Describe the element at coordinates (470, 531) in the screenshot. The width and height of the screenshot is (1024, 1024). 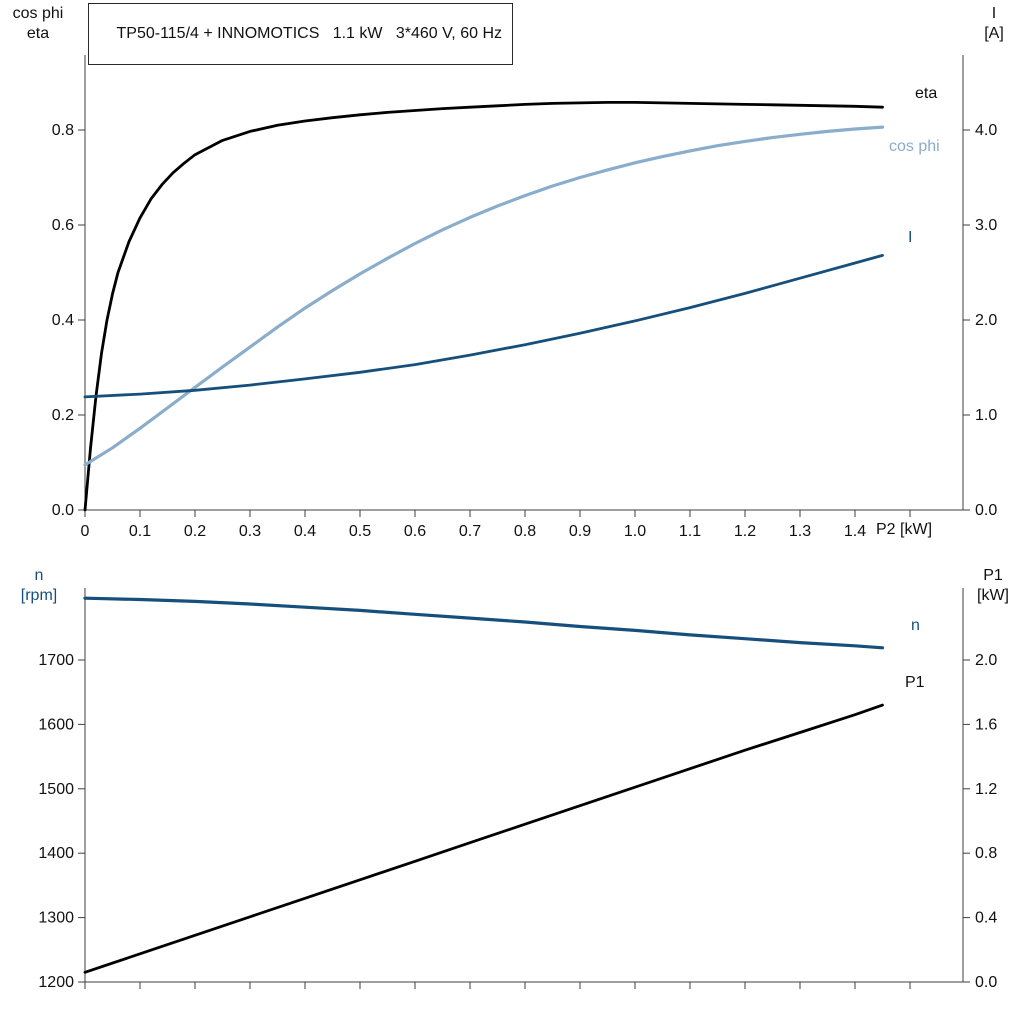
I see `svg-text: 0.7` at that location.